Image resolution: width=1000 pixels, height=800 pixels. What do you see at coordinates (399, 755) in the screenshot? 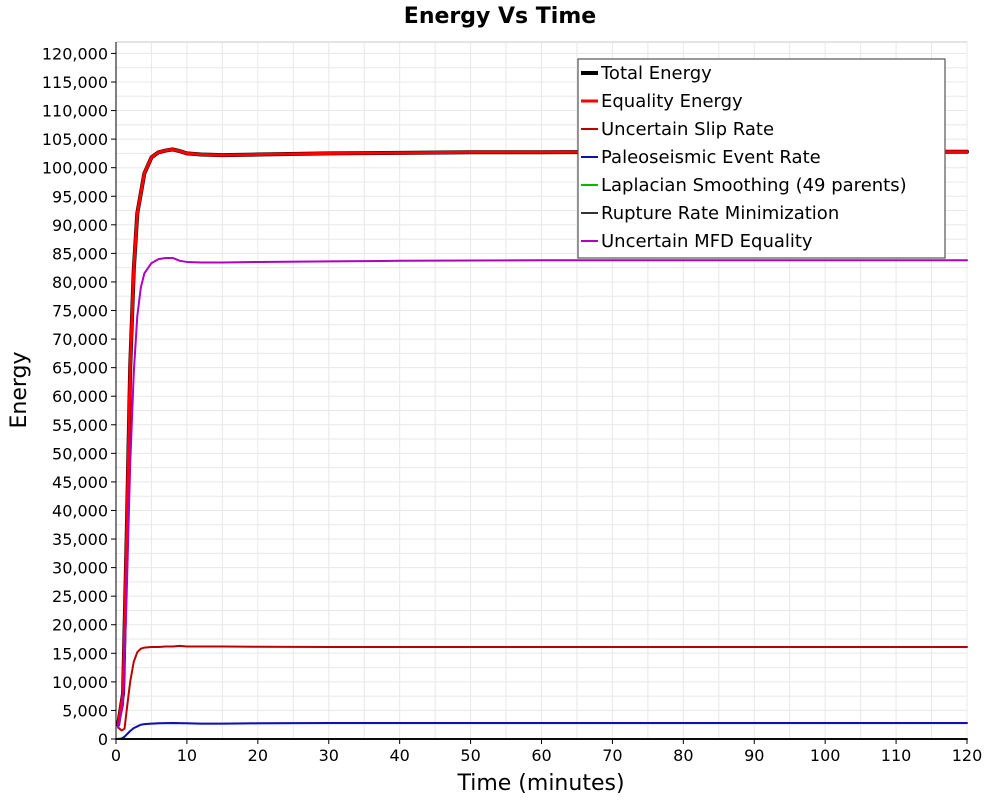
I see `x-tick-label: 40` at bounding box center [399, 755].